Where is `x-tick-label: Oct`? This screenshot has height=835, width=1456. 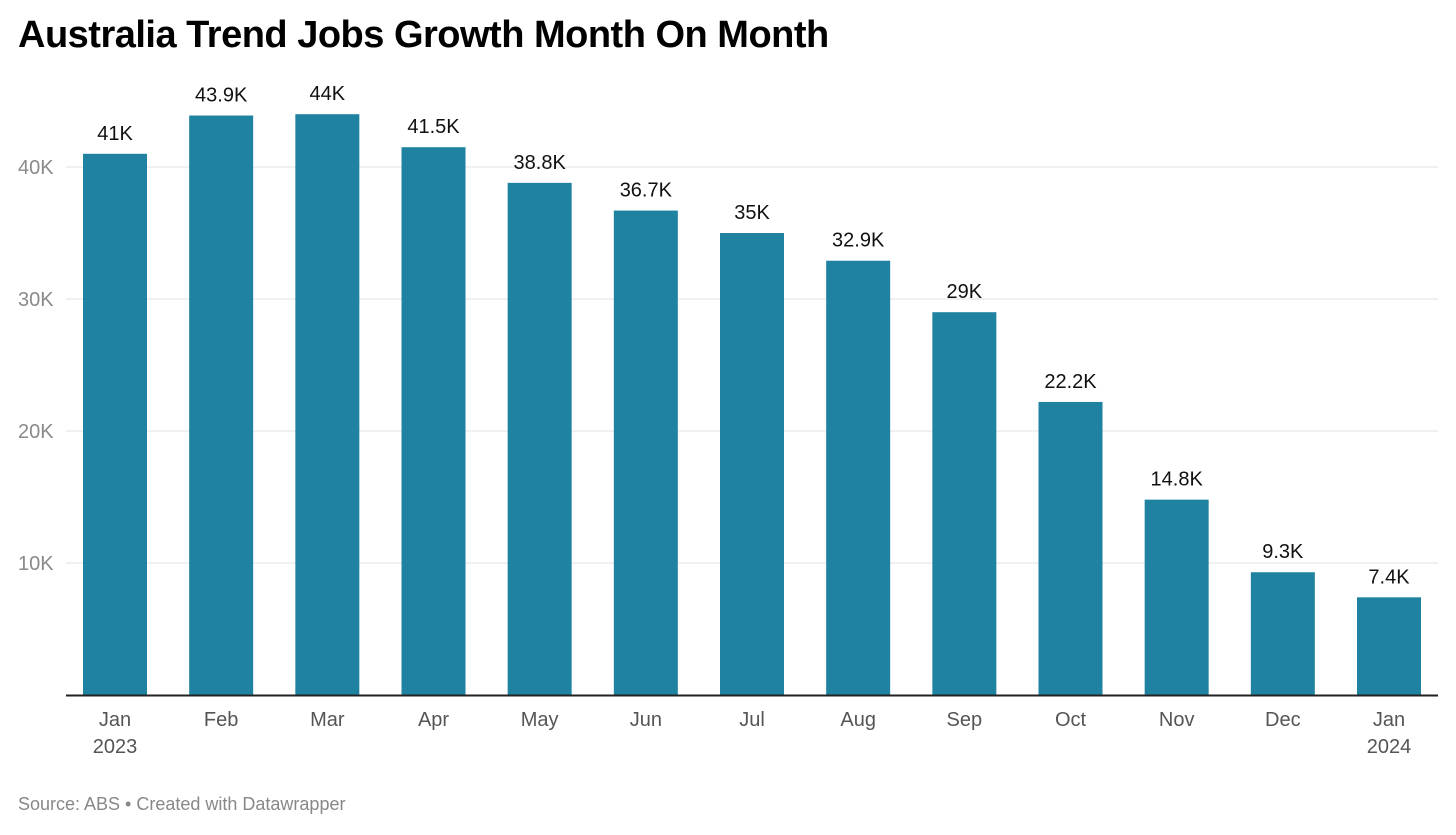
x-tick-label: Oct is located at coordinates (1071, 720).